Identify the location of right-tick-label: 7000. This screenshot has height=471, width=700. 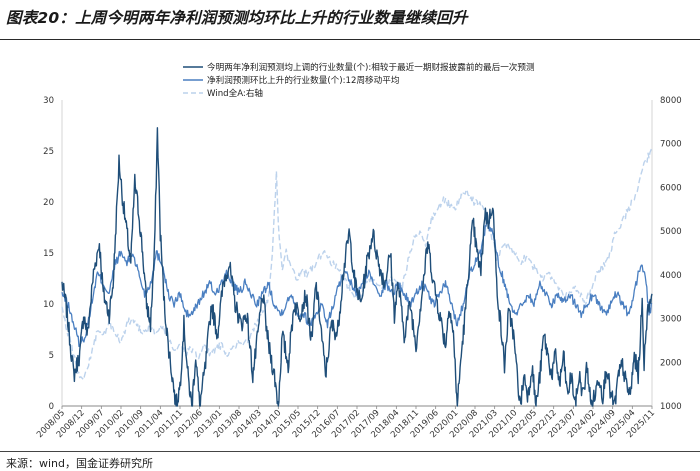
(671, 145).